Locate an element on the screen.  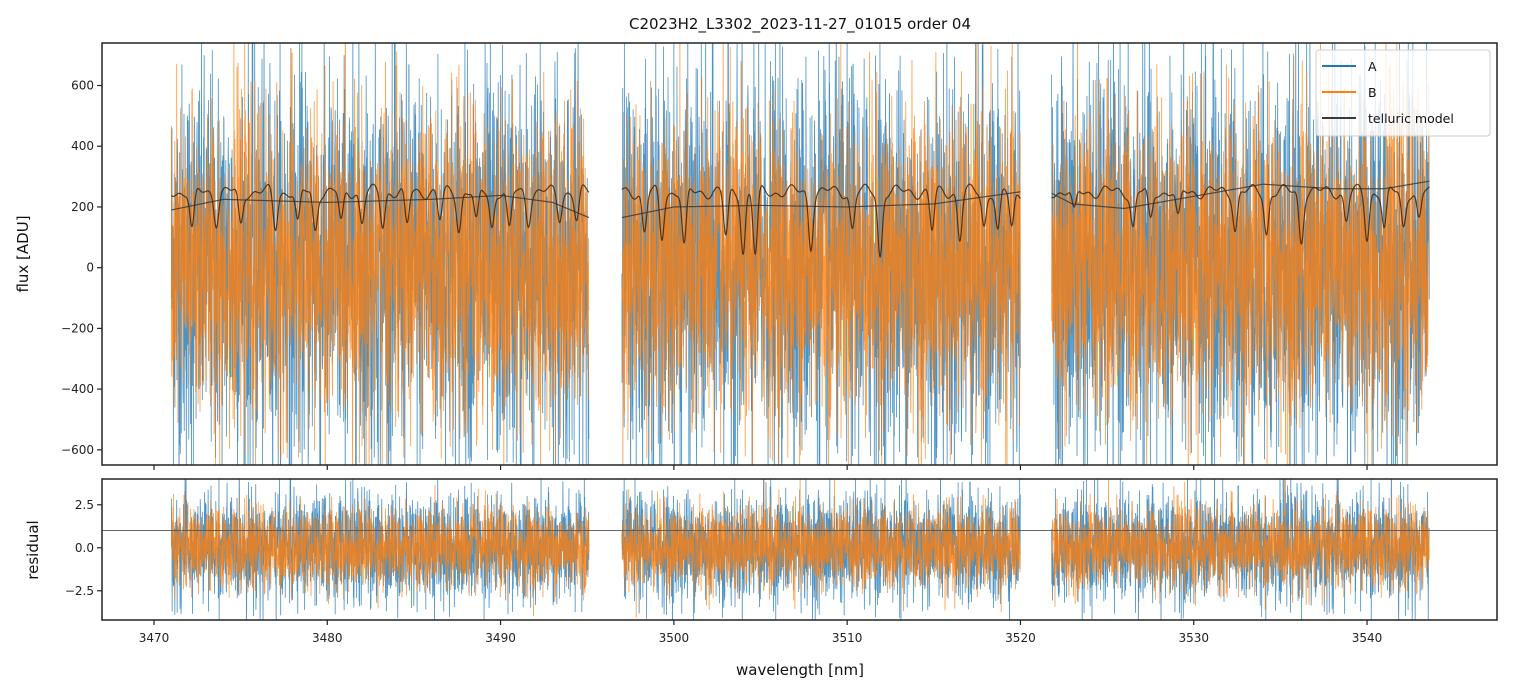
top-y-tick-label: 0 is located at coordinates (90, 268).